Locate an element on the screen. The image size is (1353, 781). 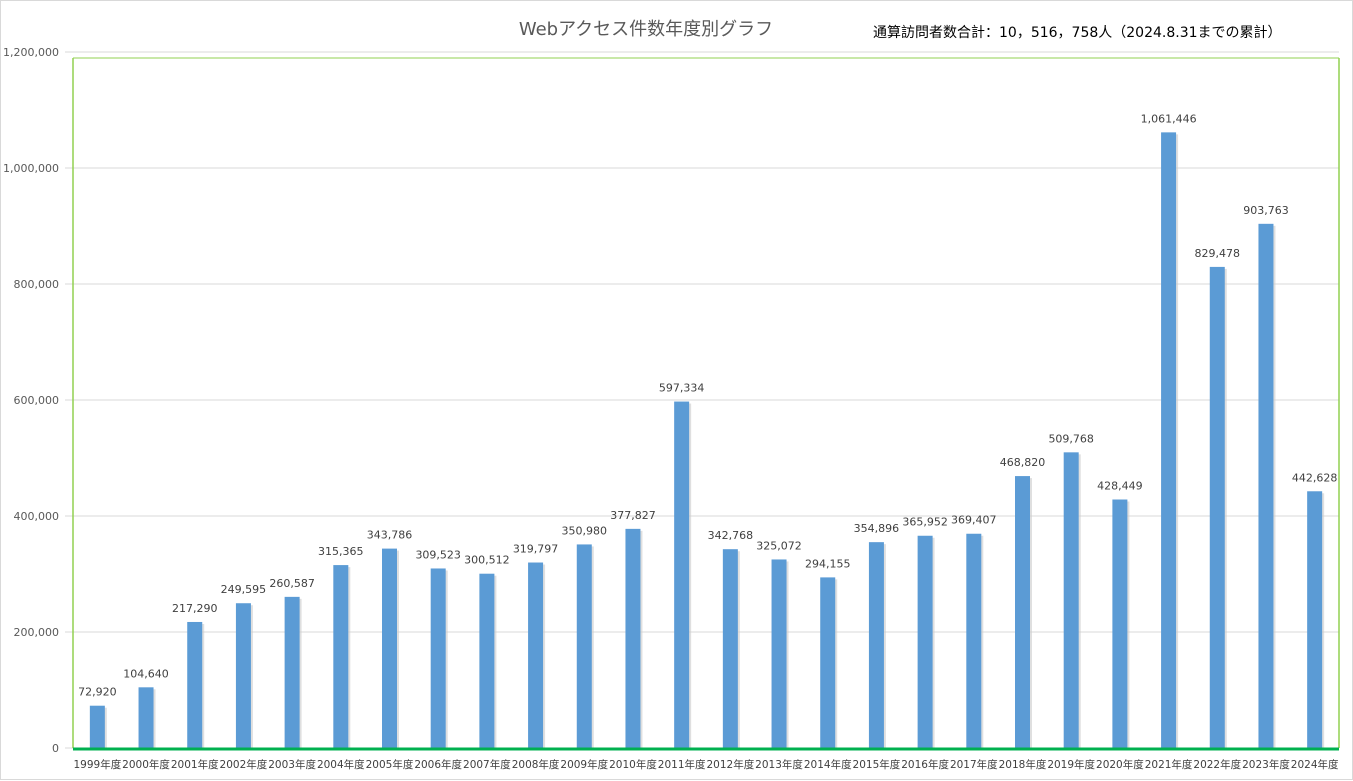
x-category-label: 2007年度 is located at coordinates (487, 764).